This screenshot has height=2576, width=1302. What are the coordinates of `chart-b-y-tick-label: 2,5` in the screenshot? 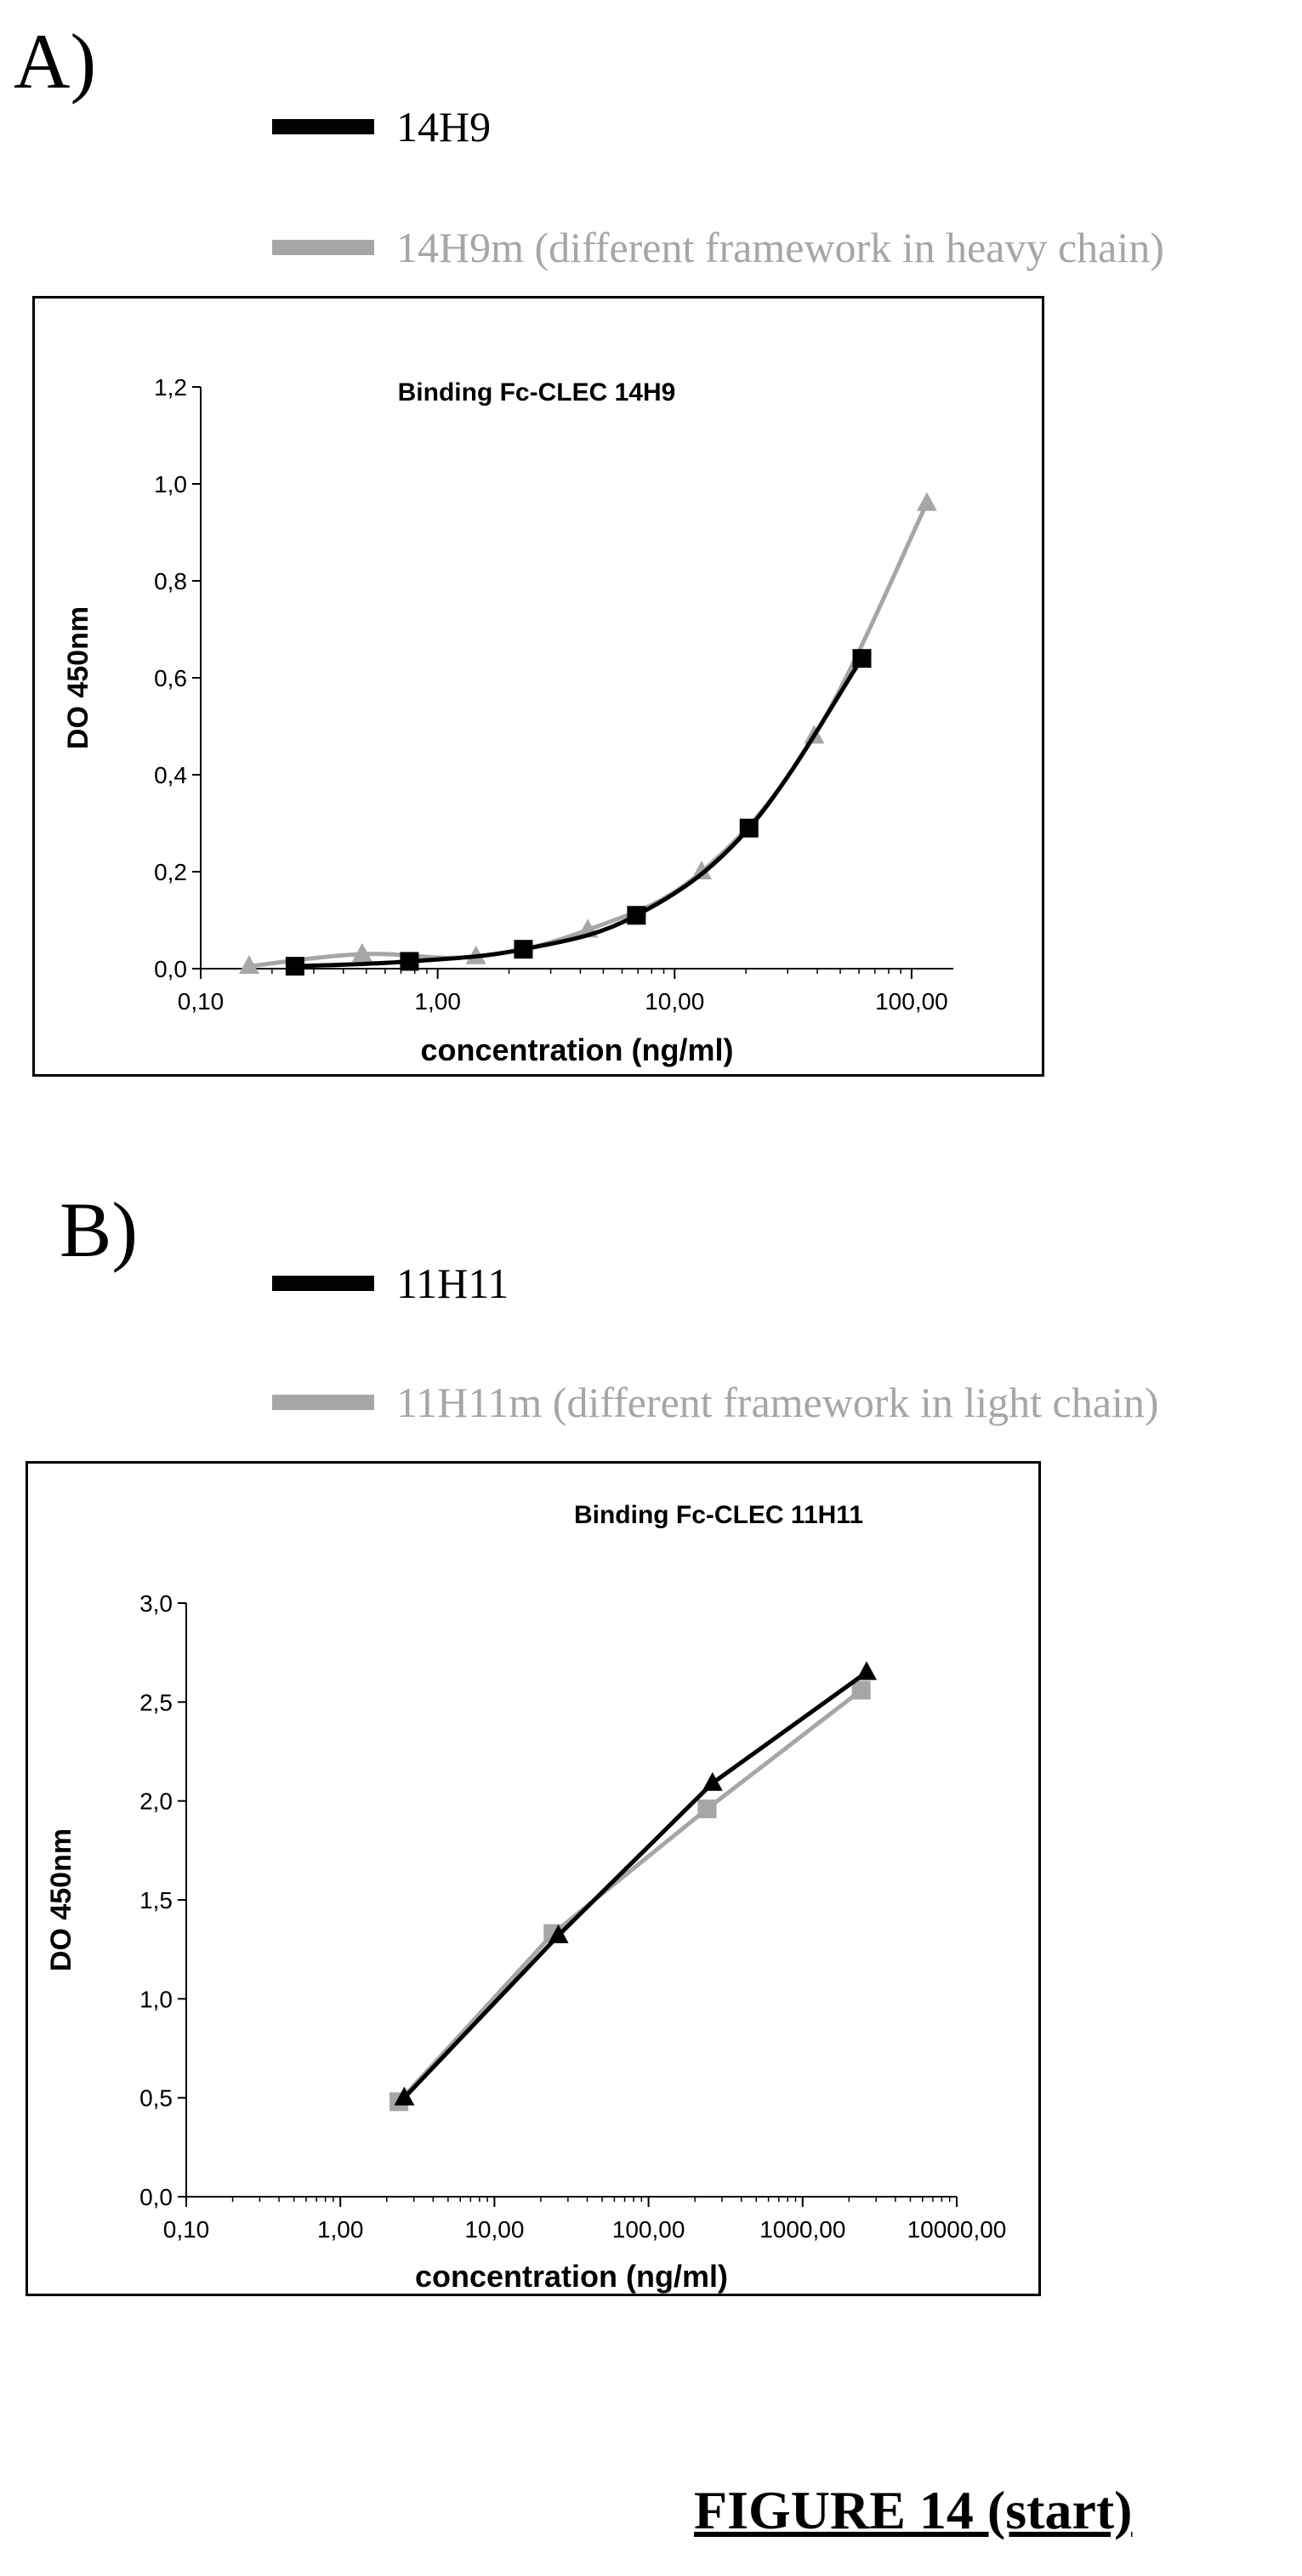 It's located at (156, 1702).